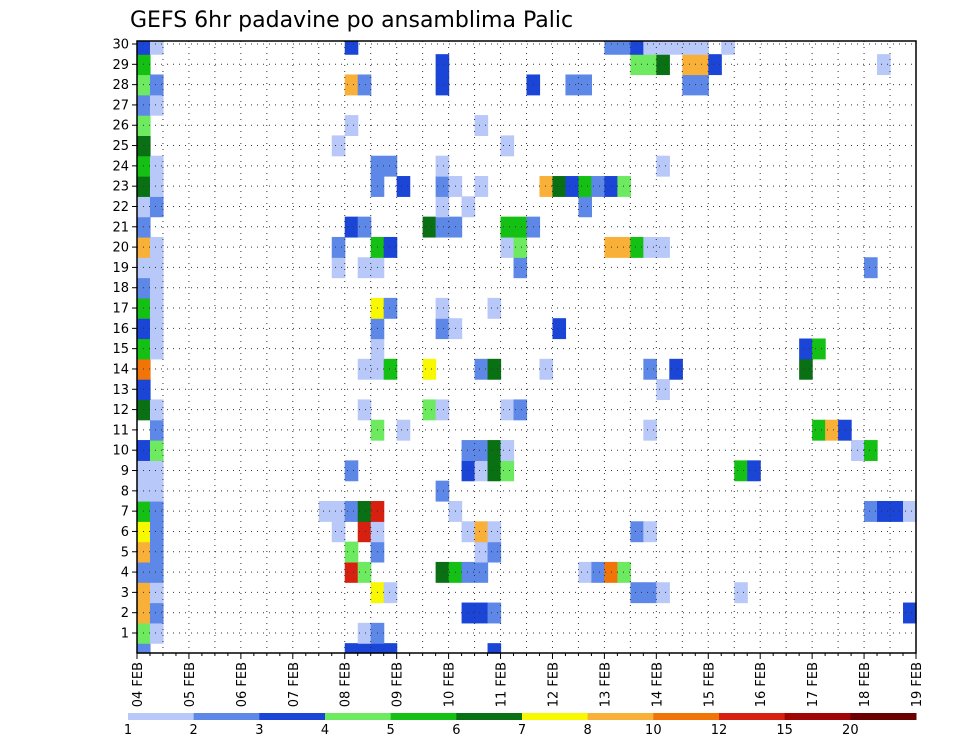 This screenshot has height=742, width=960. Describe the element at coordinates (850, 730) in the screenshot. I see `legend-label-20: 20` at that location.